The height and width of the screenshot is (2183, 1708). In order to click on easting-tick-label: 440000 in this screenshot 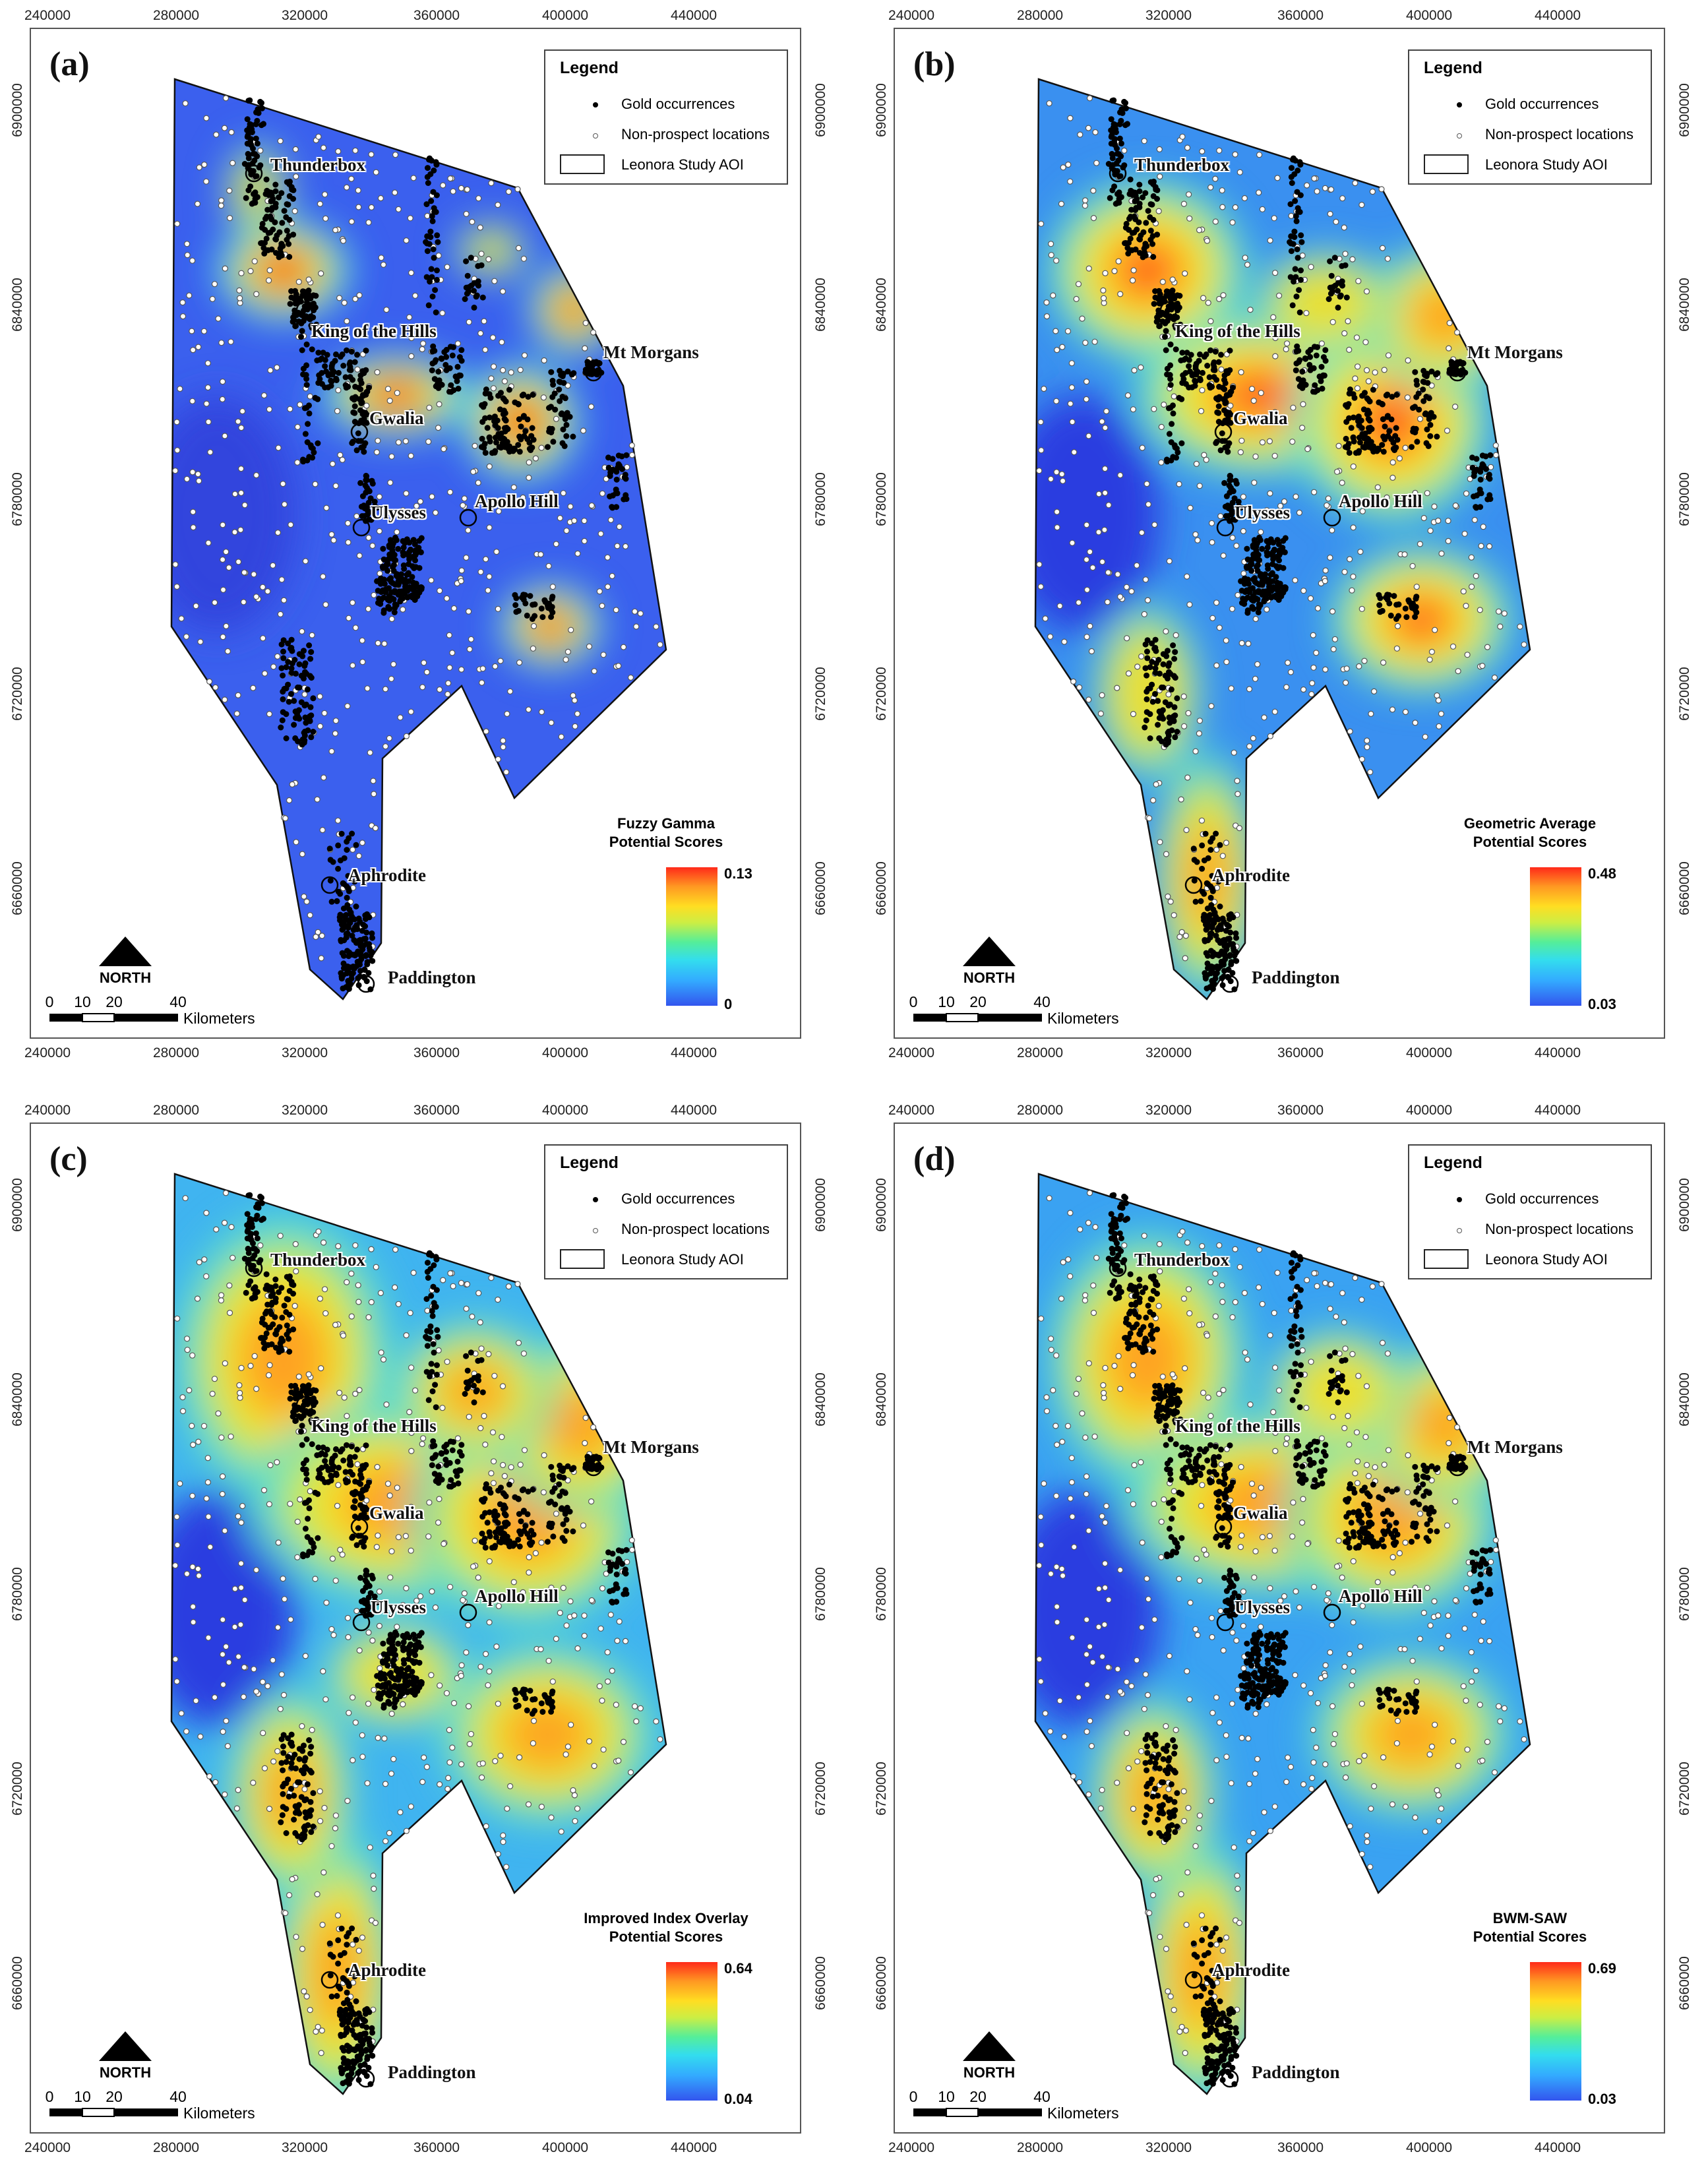, I will do `click(694, 2148)`.